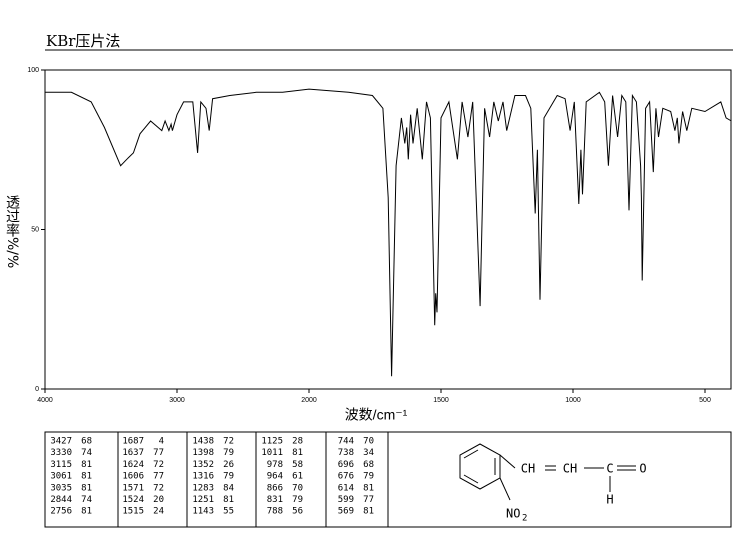  Describe the element at coordinates (61, 453) in the screenshot. I see `peak-wavenumber: 3330` at that location.